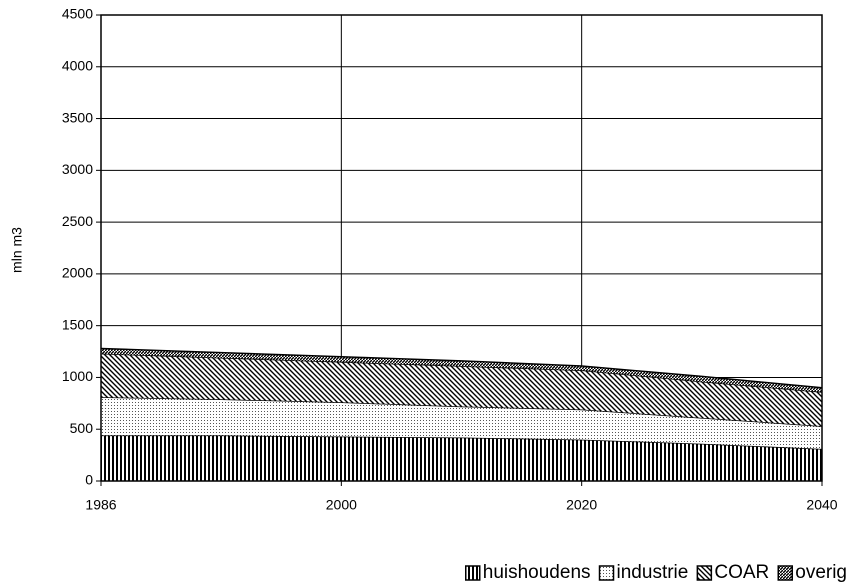  Describe the element at coordinates (89, 480) in the screenshot. I see `y-tick-label: 0` at that location.